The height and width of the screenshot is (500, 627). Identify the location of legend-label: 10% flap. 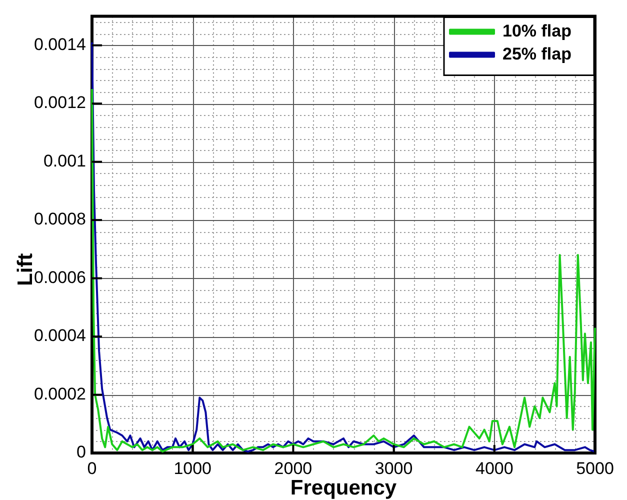
(537, 30).